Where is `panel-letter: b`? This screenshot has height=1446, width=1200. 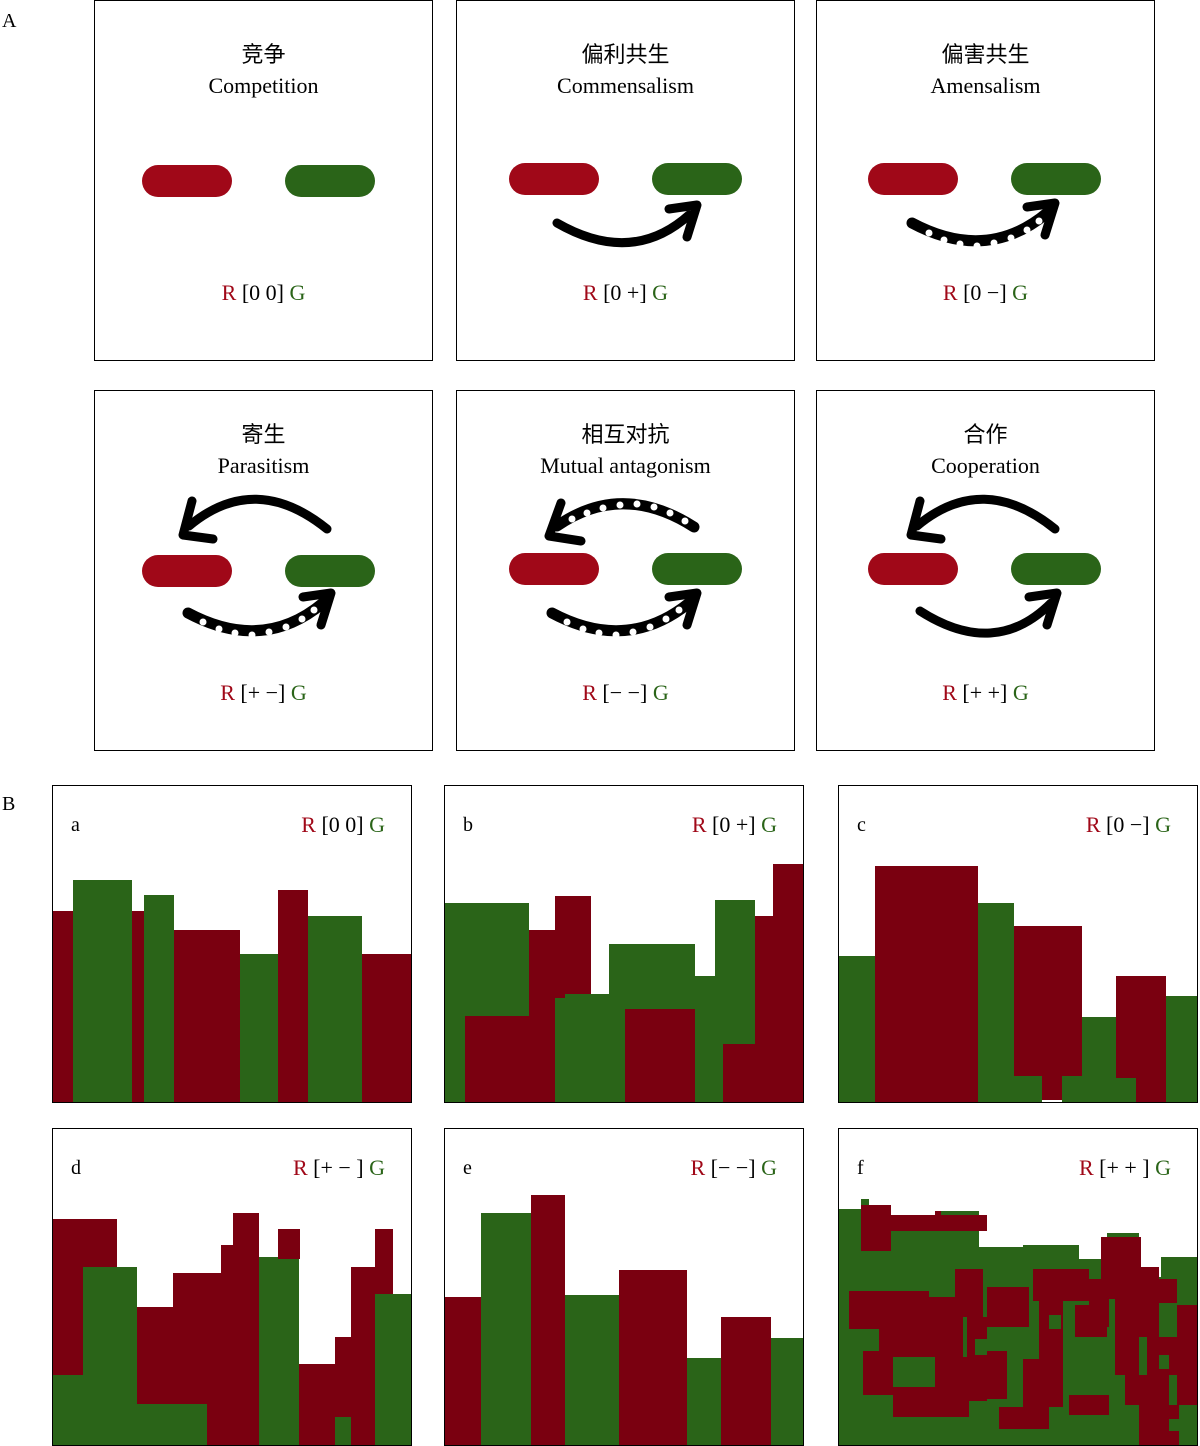
panel-letter: b is located at coordinates (468, 825).